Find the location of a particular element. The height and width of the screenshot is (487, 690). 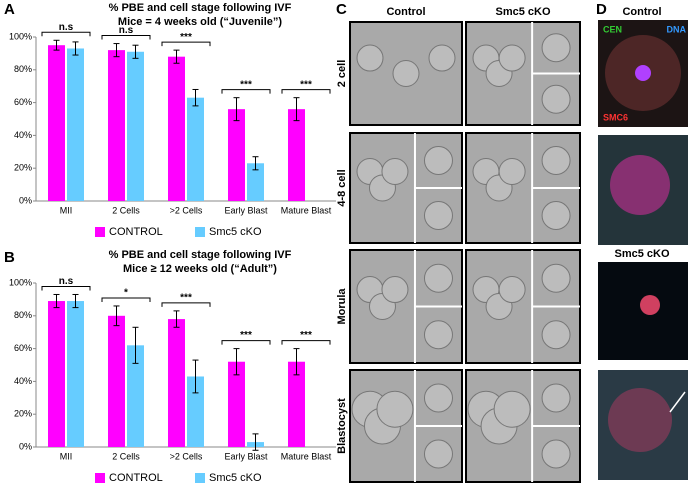

panel-letter: D is located at coordinates (601, 9).